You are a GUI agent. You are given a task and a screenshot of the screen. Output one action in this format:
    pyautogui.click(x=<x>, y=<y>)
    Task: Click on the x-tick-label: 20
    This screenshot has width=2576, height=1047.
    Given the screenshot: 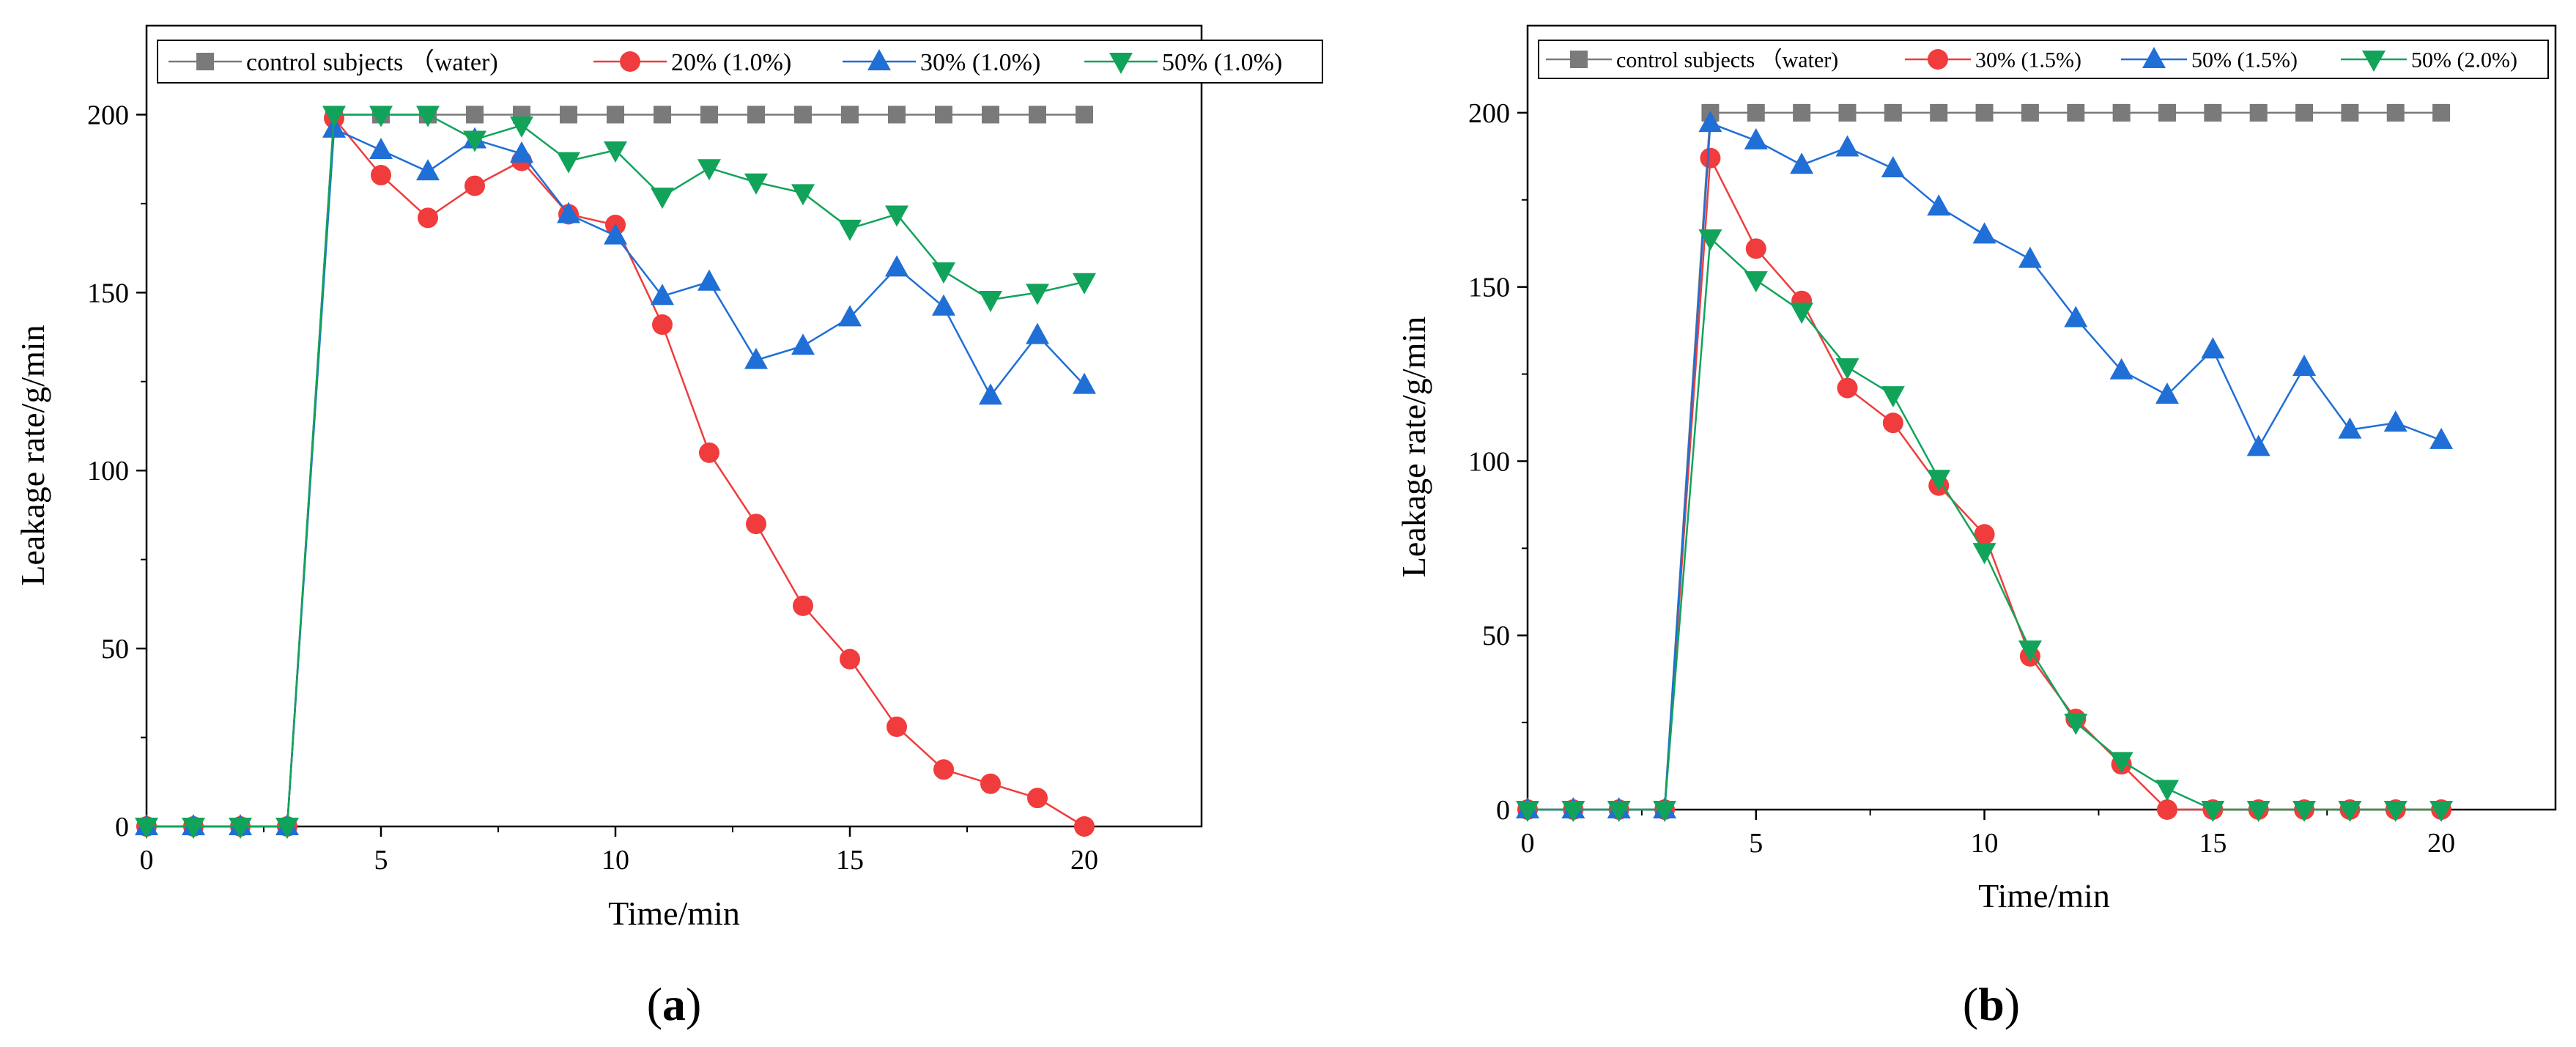 What is the action you would take?
    pyautogui.click(x=1084, y=860)
    